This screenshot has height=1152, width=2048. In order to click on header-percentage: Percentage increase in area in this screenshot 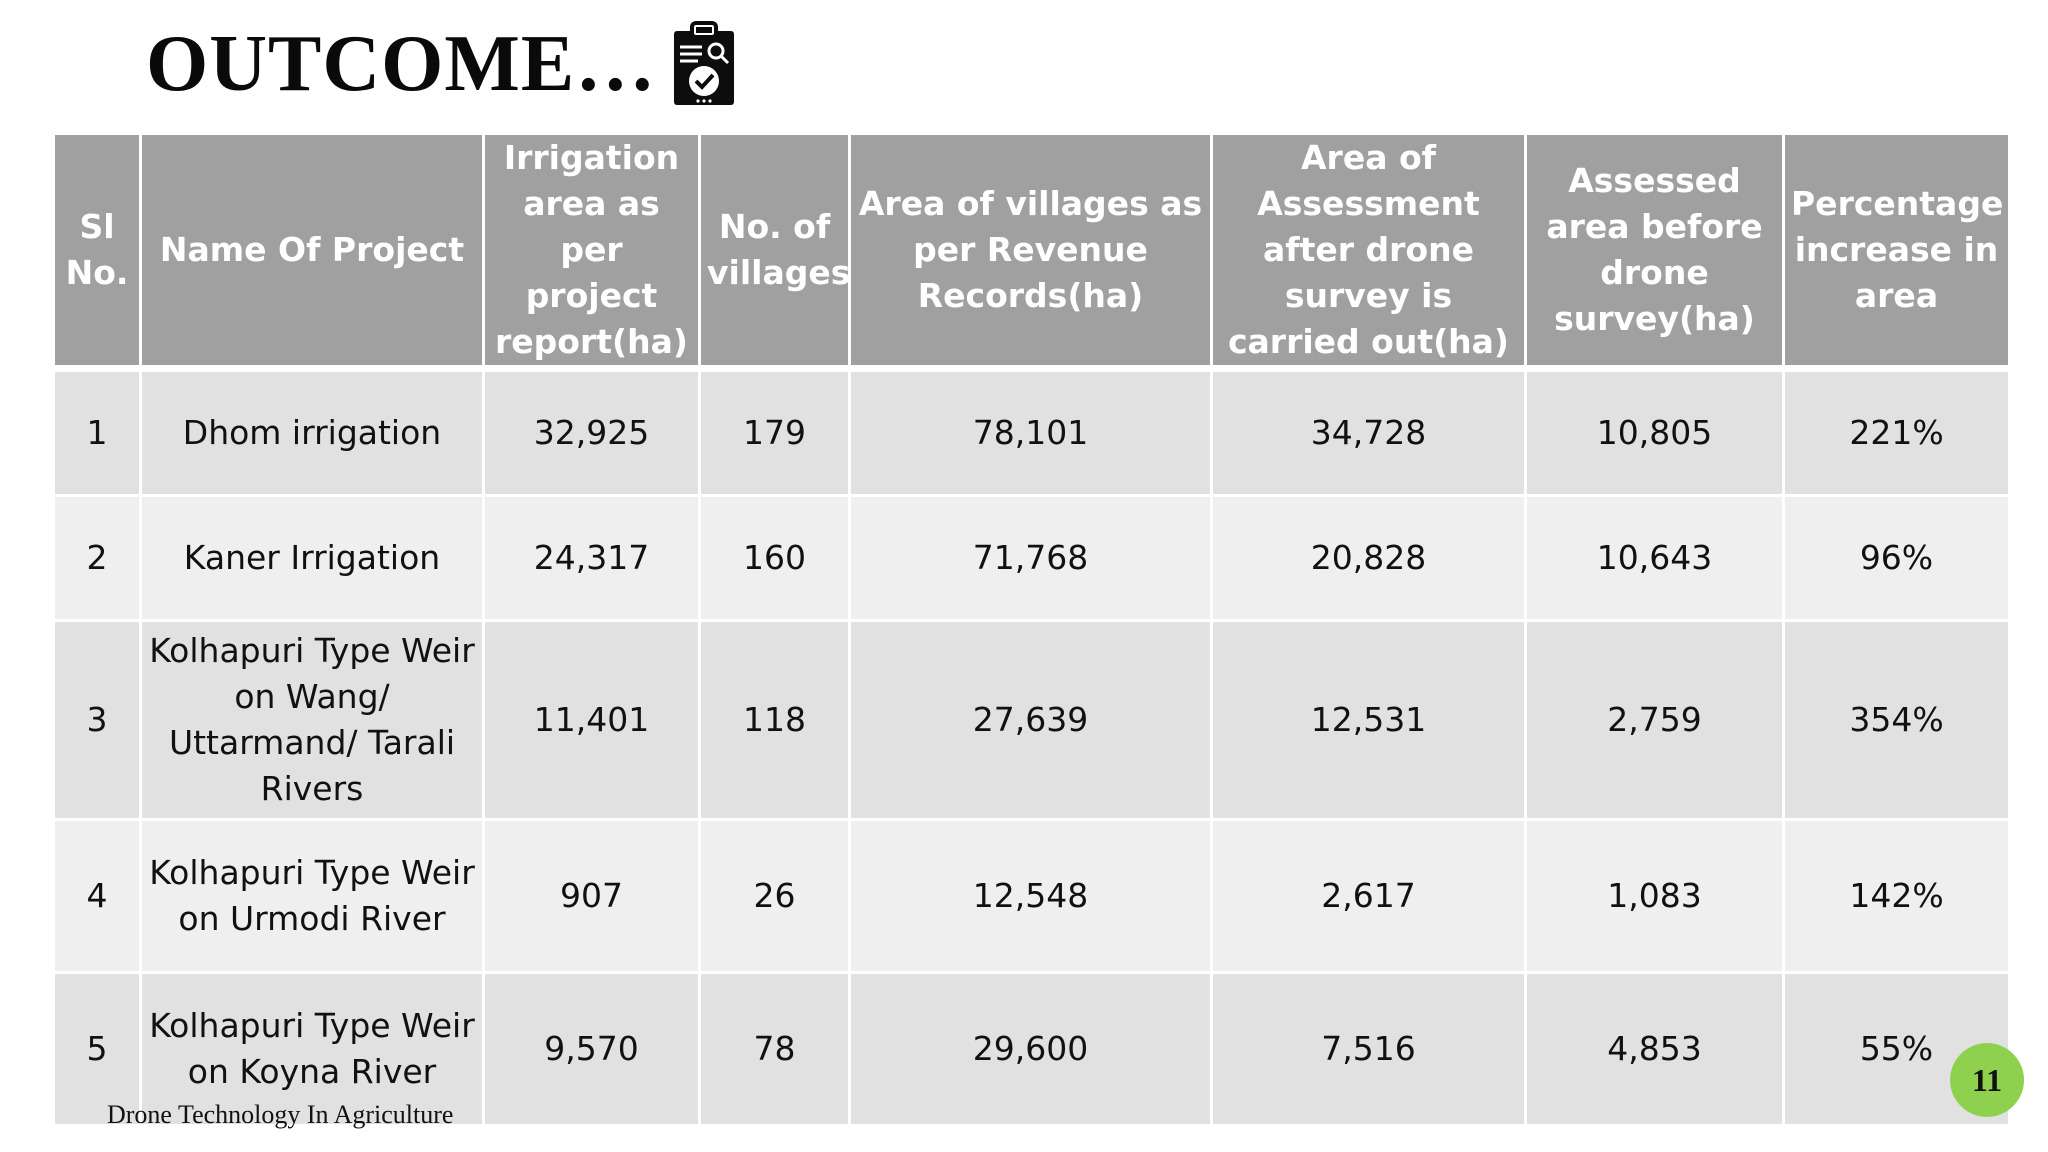, I will do `click(1896, 252)`.